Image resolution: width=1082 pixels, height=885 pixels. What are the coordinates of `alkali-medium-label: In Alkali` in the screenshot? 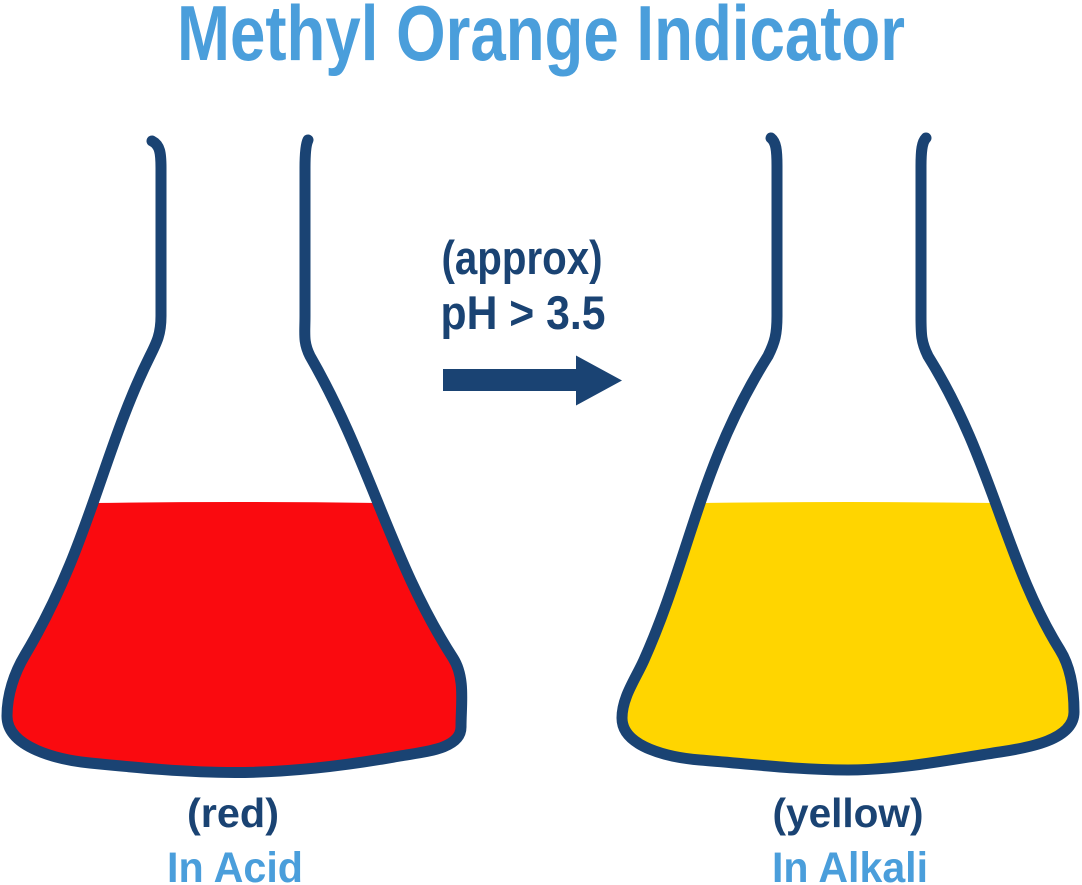 It's located at (850, 864).